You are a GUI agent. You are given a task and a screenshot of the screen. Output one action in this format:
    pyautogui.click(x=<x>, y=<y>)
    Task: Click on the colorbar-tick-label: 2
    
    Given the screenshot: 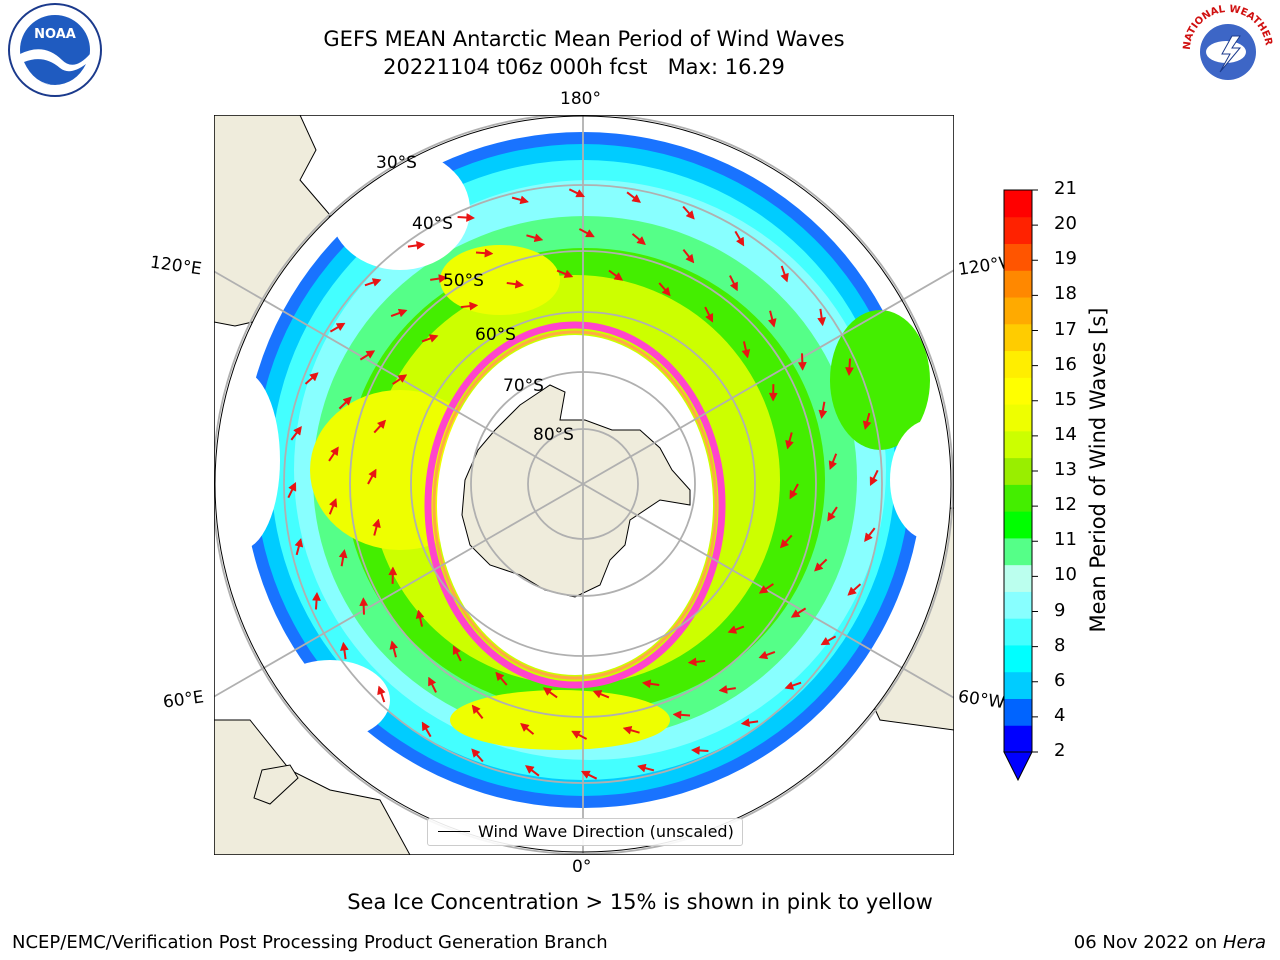 What is the action you would take?
    pyautogui.click(x=1060, y=750)
    